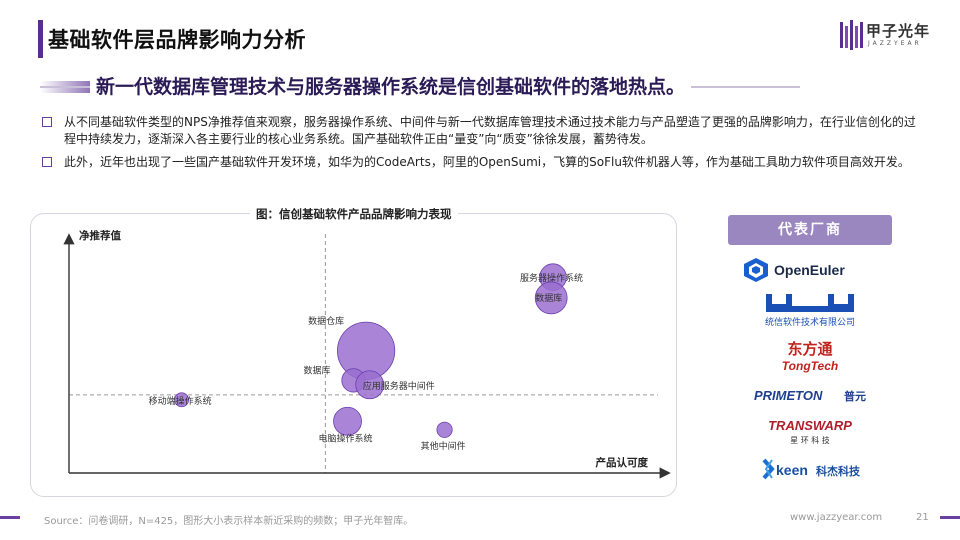  What do you see at coordinates (788, 395) in the screenshot?
I see `vendor-name: PRIMETON` at bounding box center [788, 395].